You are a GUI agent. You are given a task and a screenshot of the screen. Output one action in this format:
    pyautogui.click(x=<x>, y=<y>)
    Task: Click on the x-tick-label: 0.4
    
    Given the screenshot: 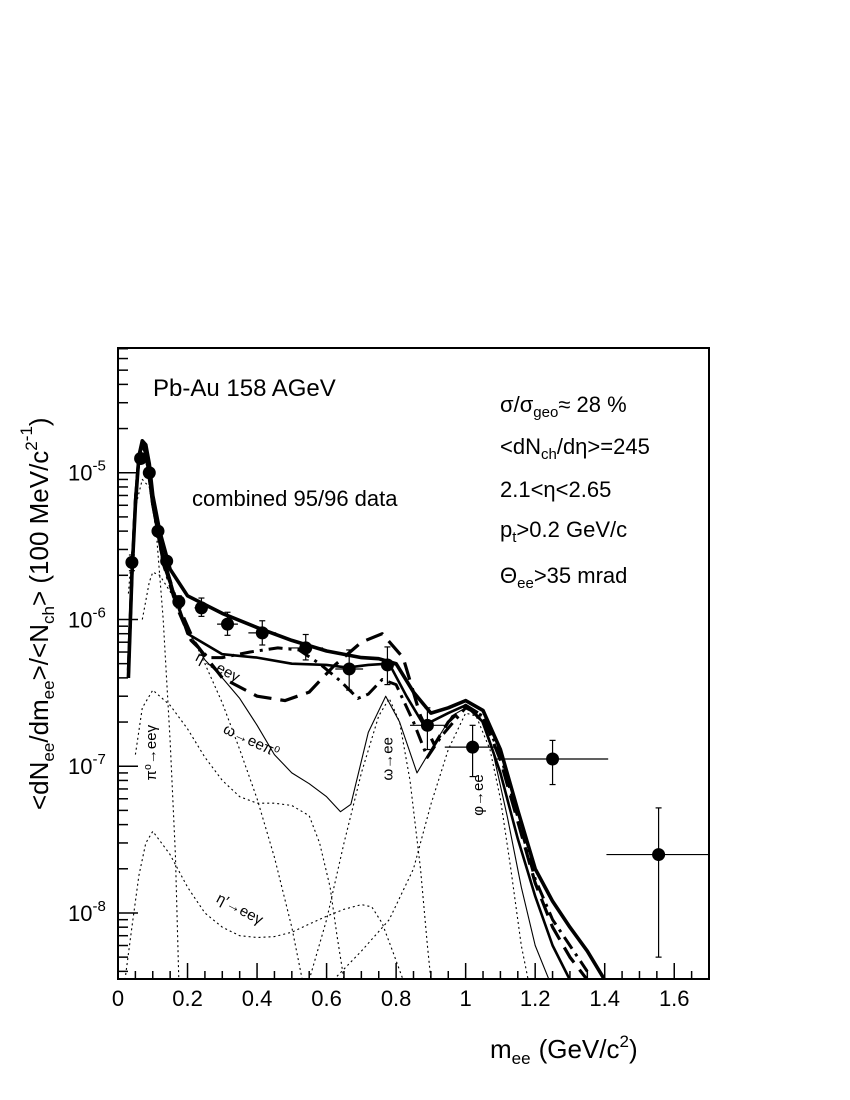 What is the action you would take?
    pyautogui.click(x=257, y=998)
    